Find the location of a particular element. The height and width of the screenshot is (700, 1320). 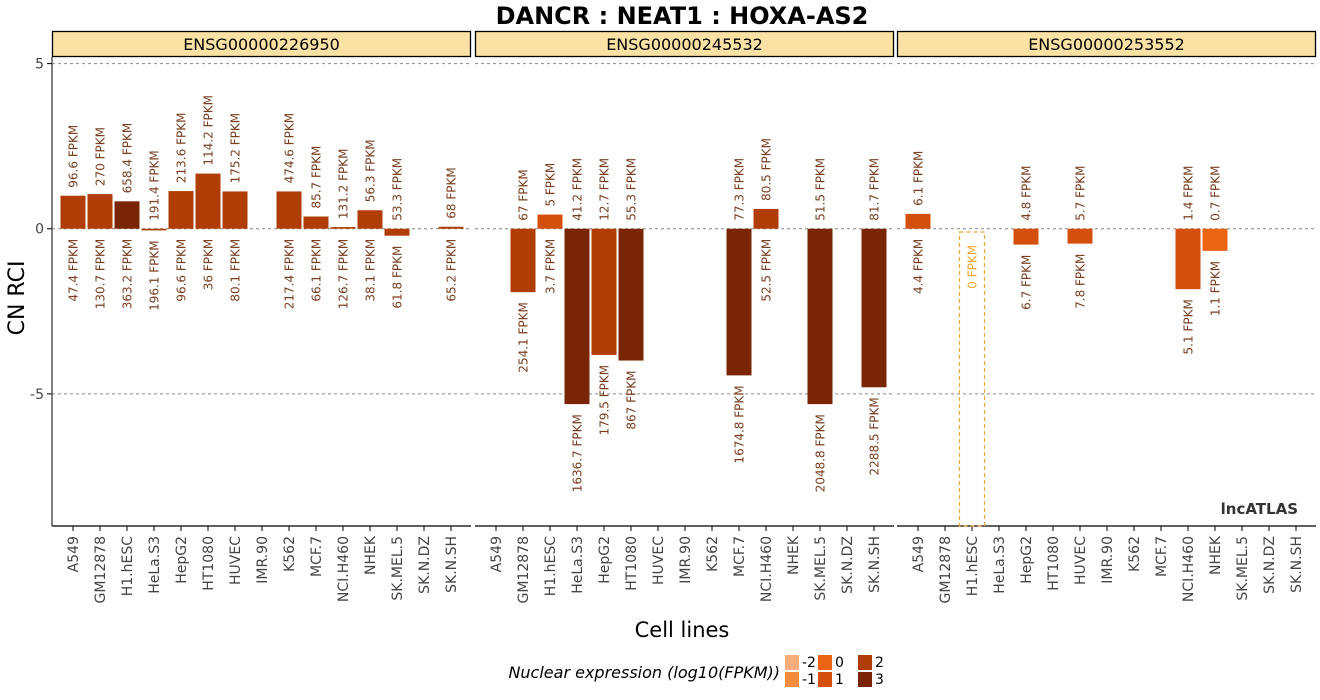

fpkm-label-top: 68 FPKM is located at coordinates (452, 192).